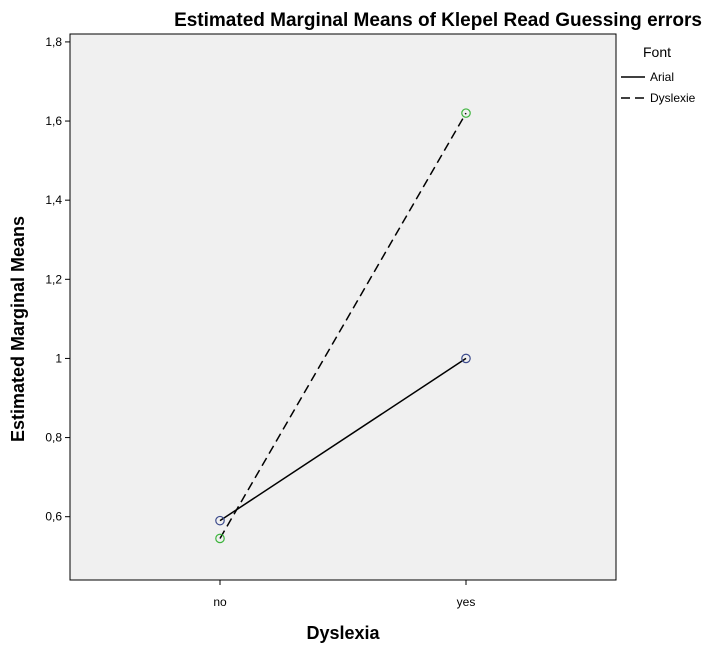 Image resolution: width=704 pixels, height=646 pixels. What do you see at coordinates (658, 87) in the screenshot?
I see `legend-items: Arial Dyslexie` at bounding box center [658, 87].